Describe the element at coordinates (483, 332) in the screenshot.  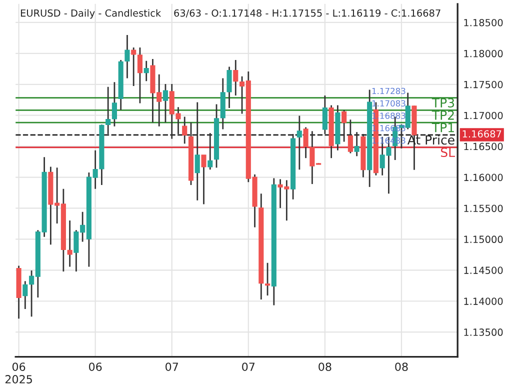
I see `y-tick-label: 1.13500` at that location.